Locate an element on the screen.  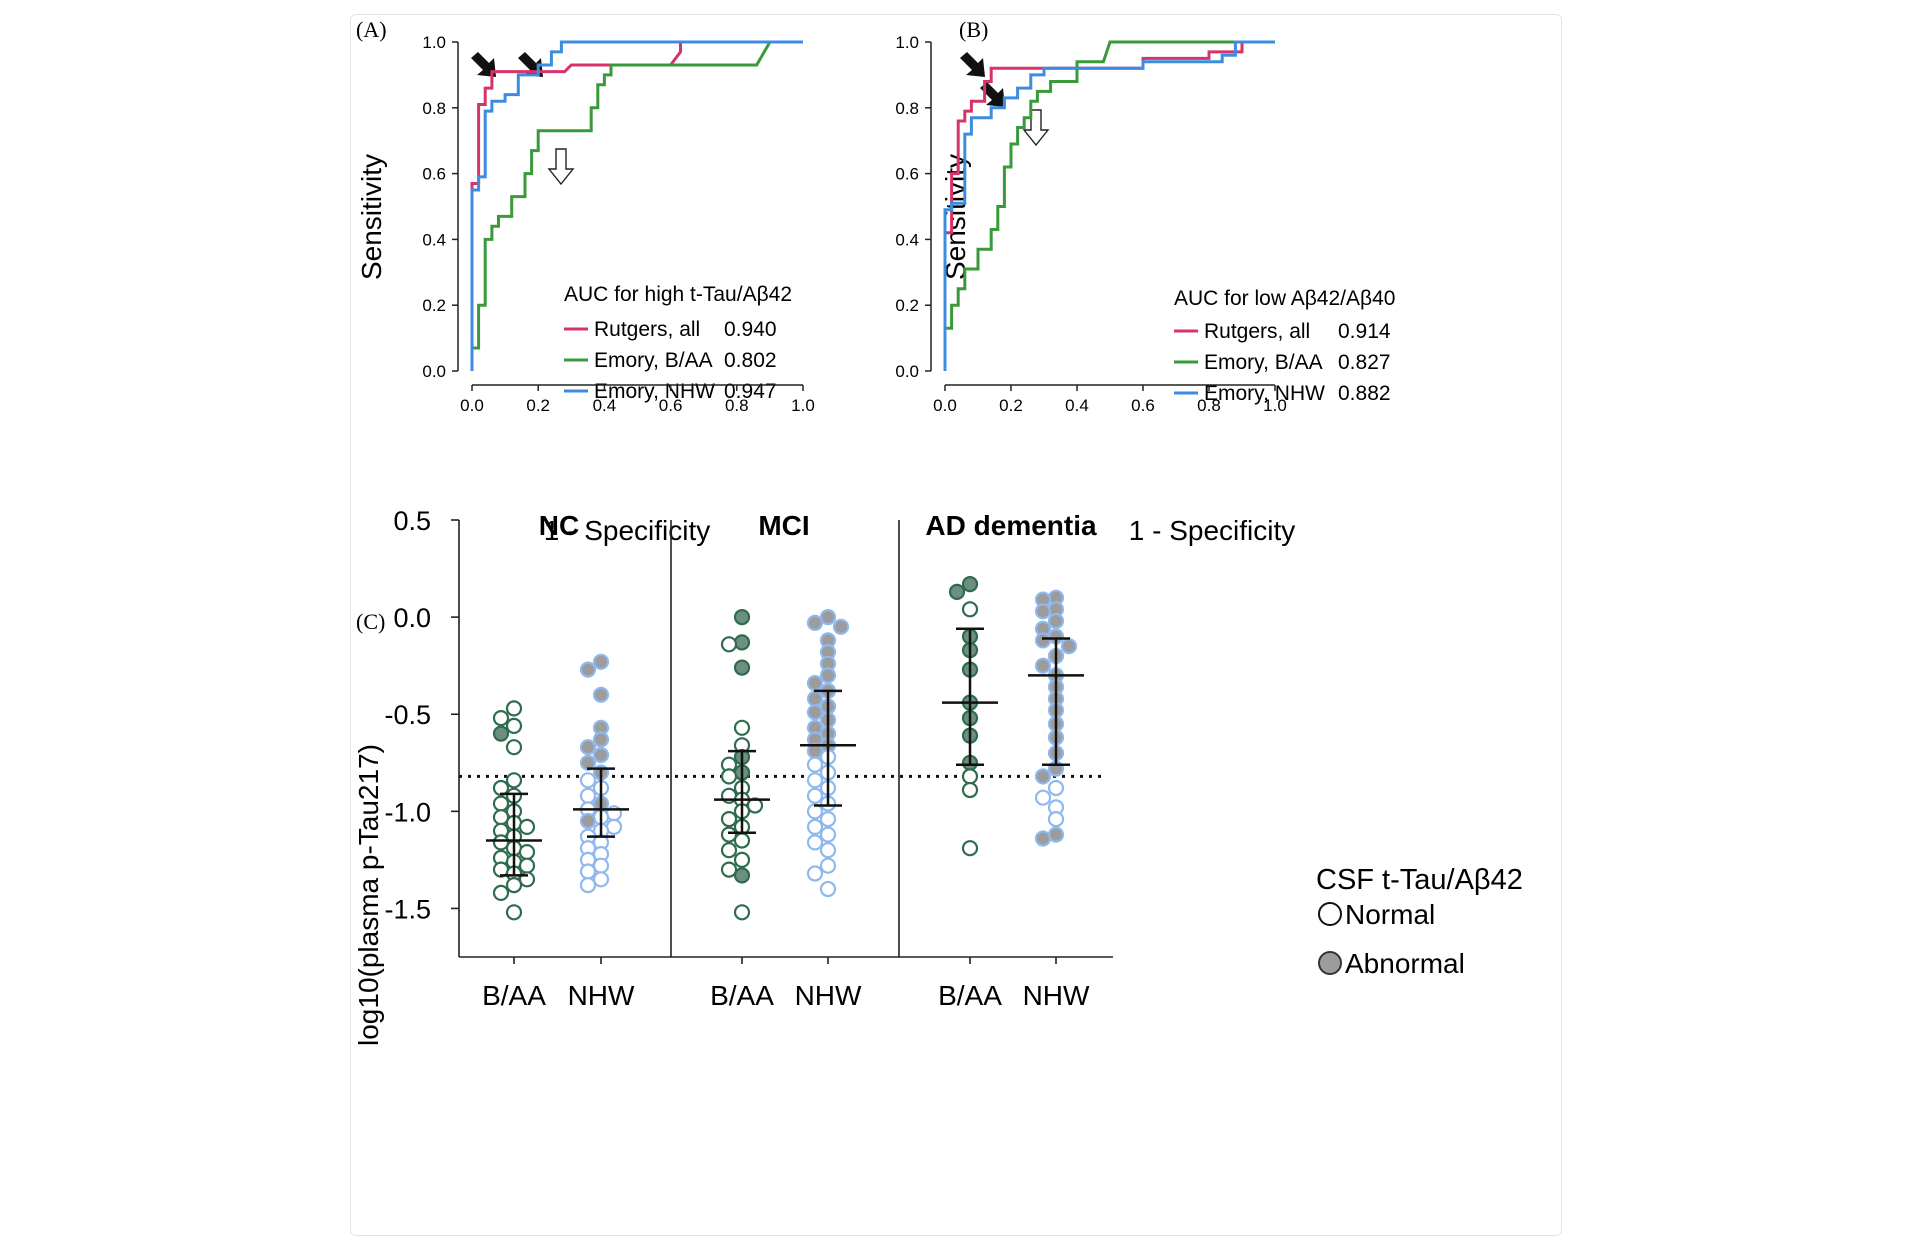
y-tick-label-b: 0.0 is located at coordinates (907, 371).